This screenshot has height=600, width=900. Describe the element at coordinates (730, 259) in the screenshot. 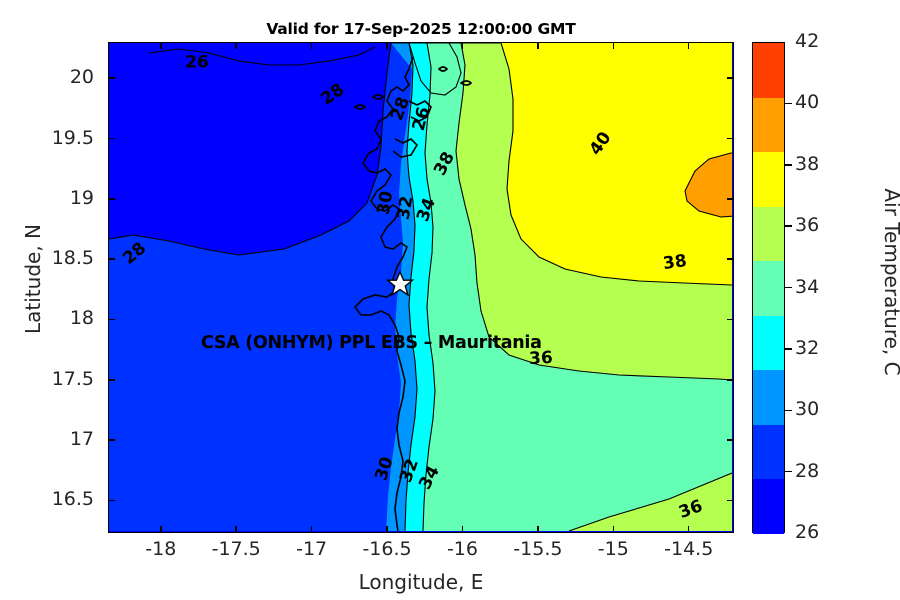

I see `y-tick-right-18.5` at that location.